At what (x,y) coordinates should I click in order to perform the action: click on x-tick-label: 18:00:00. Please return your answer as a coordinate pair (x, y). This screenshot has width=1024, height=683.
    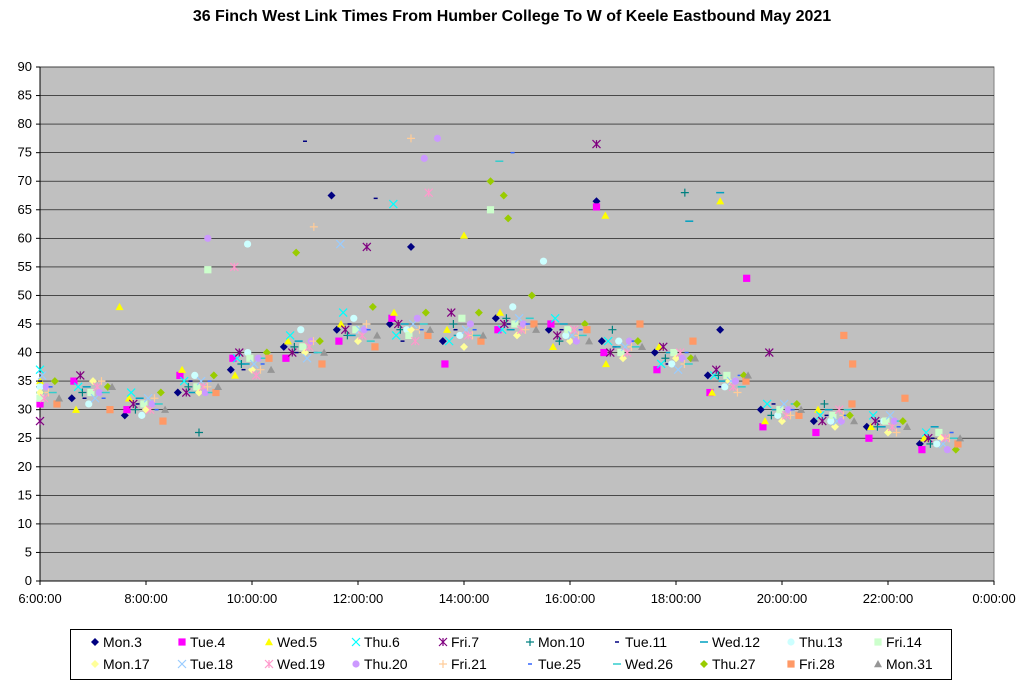
    Looking at the image, I should click on (676, 598).